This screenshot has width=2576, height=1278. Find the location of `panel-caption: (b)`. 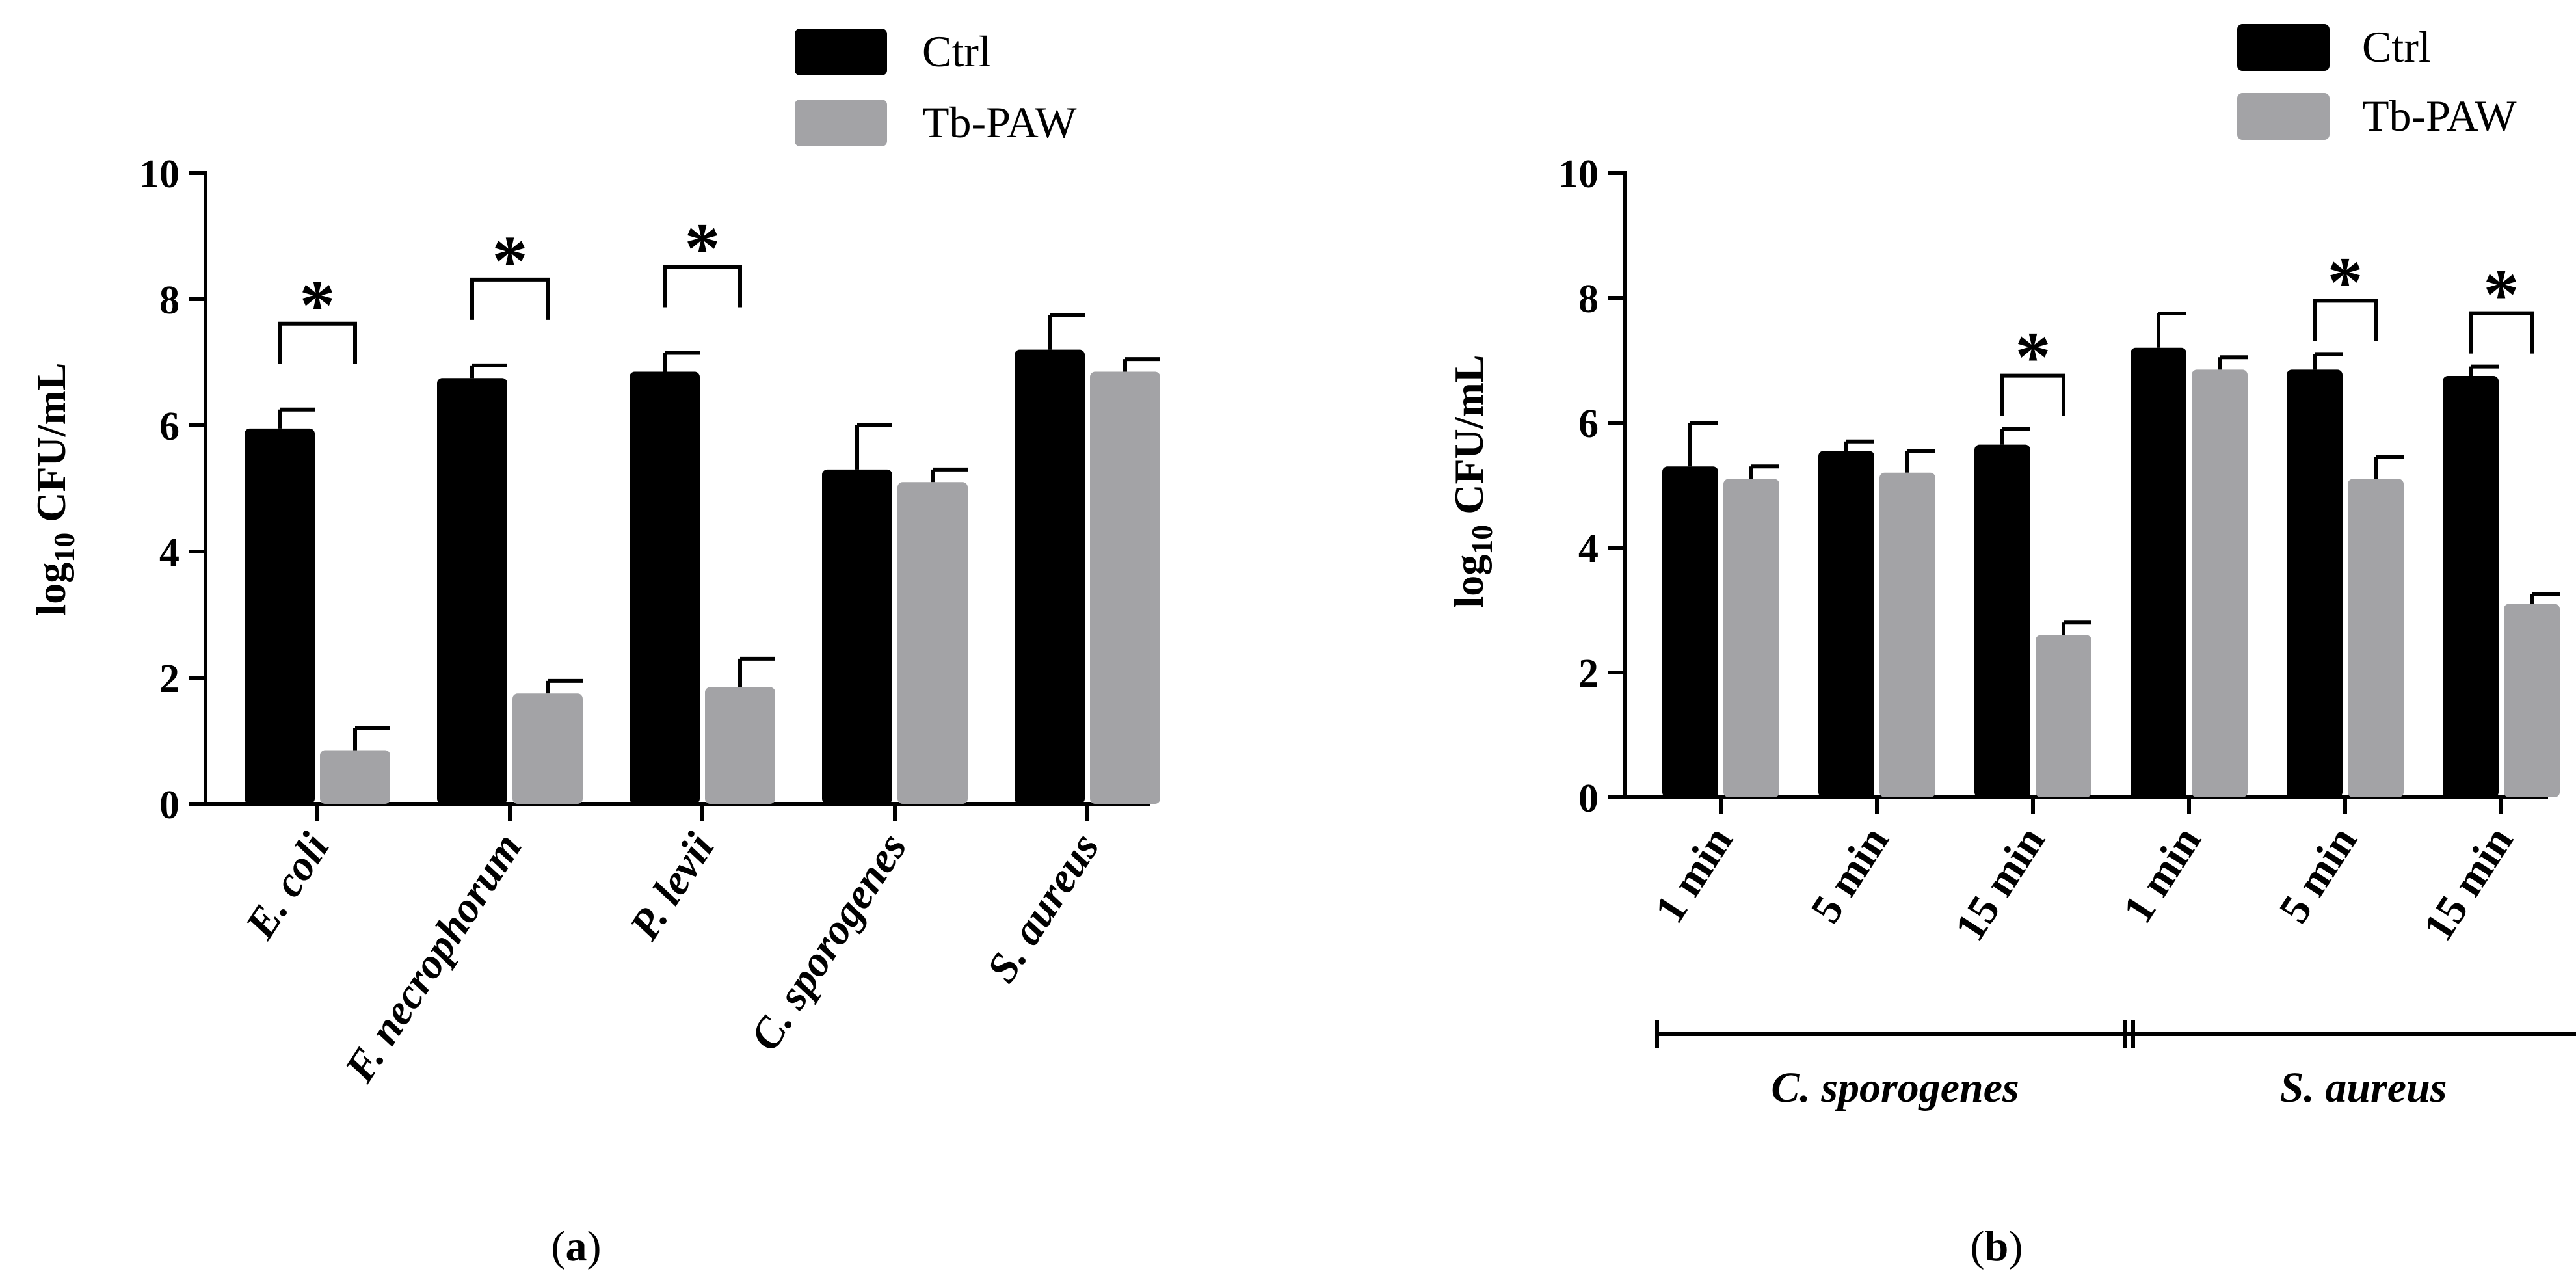

panel-caption: (b) is located at coordinates (1997, 1247).